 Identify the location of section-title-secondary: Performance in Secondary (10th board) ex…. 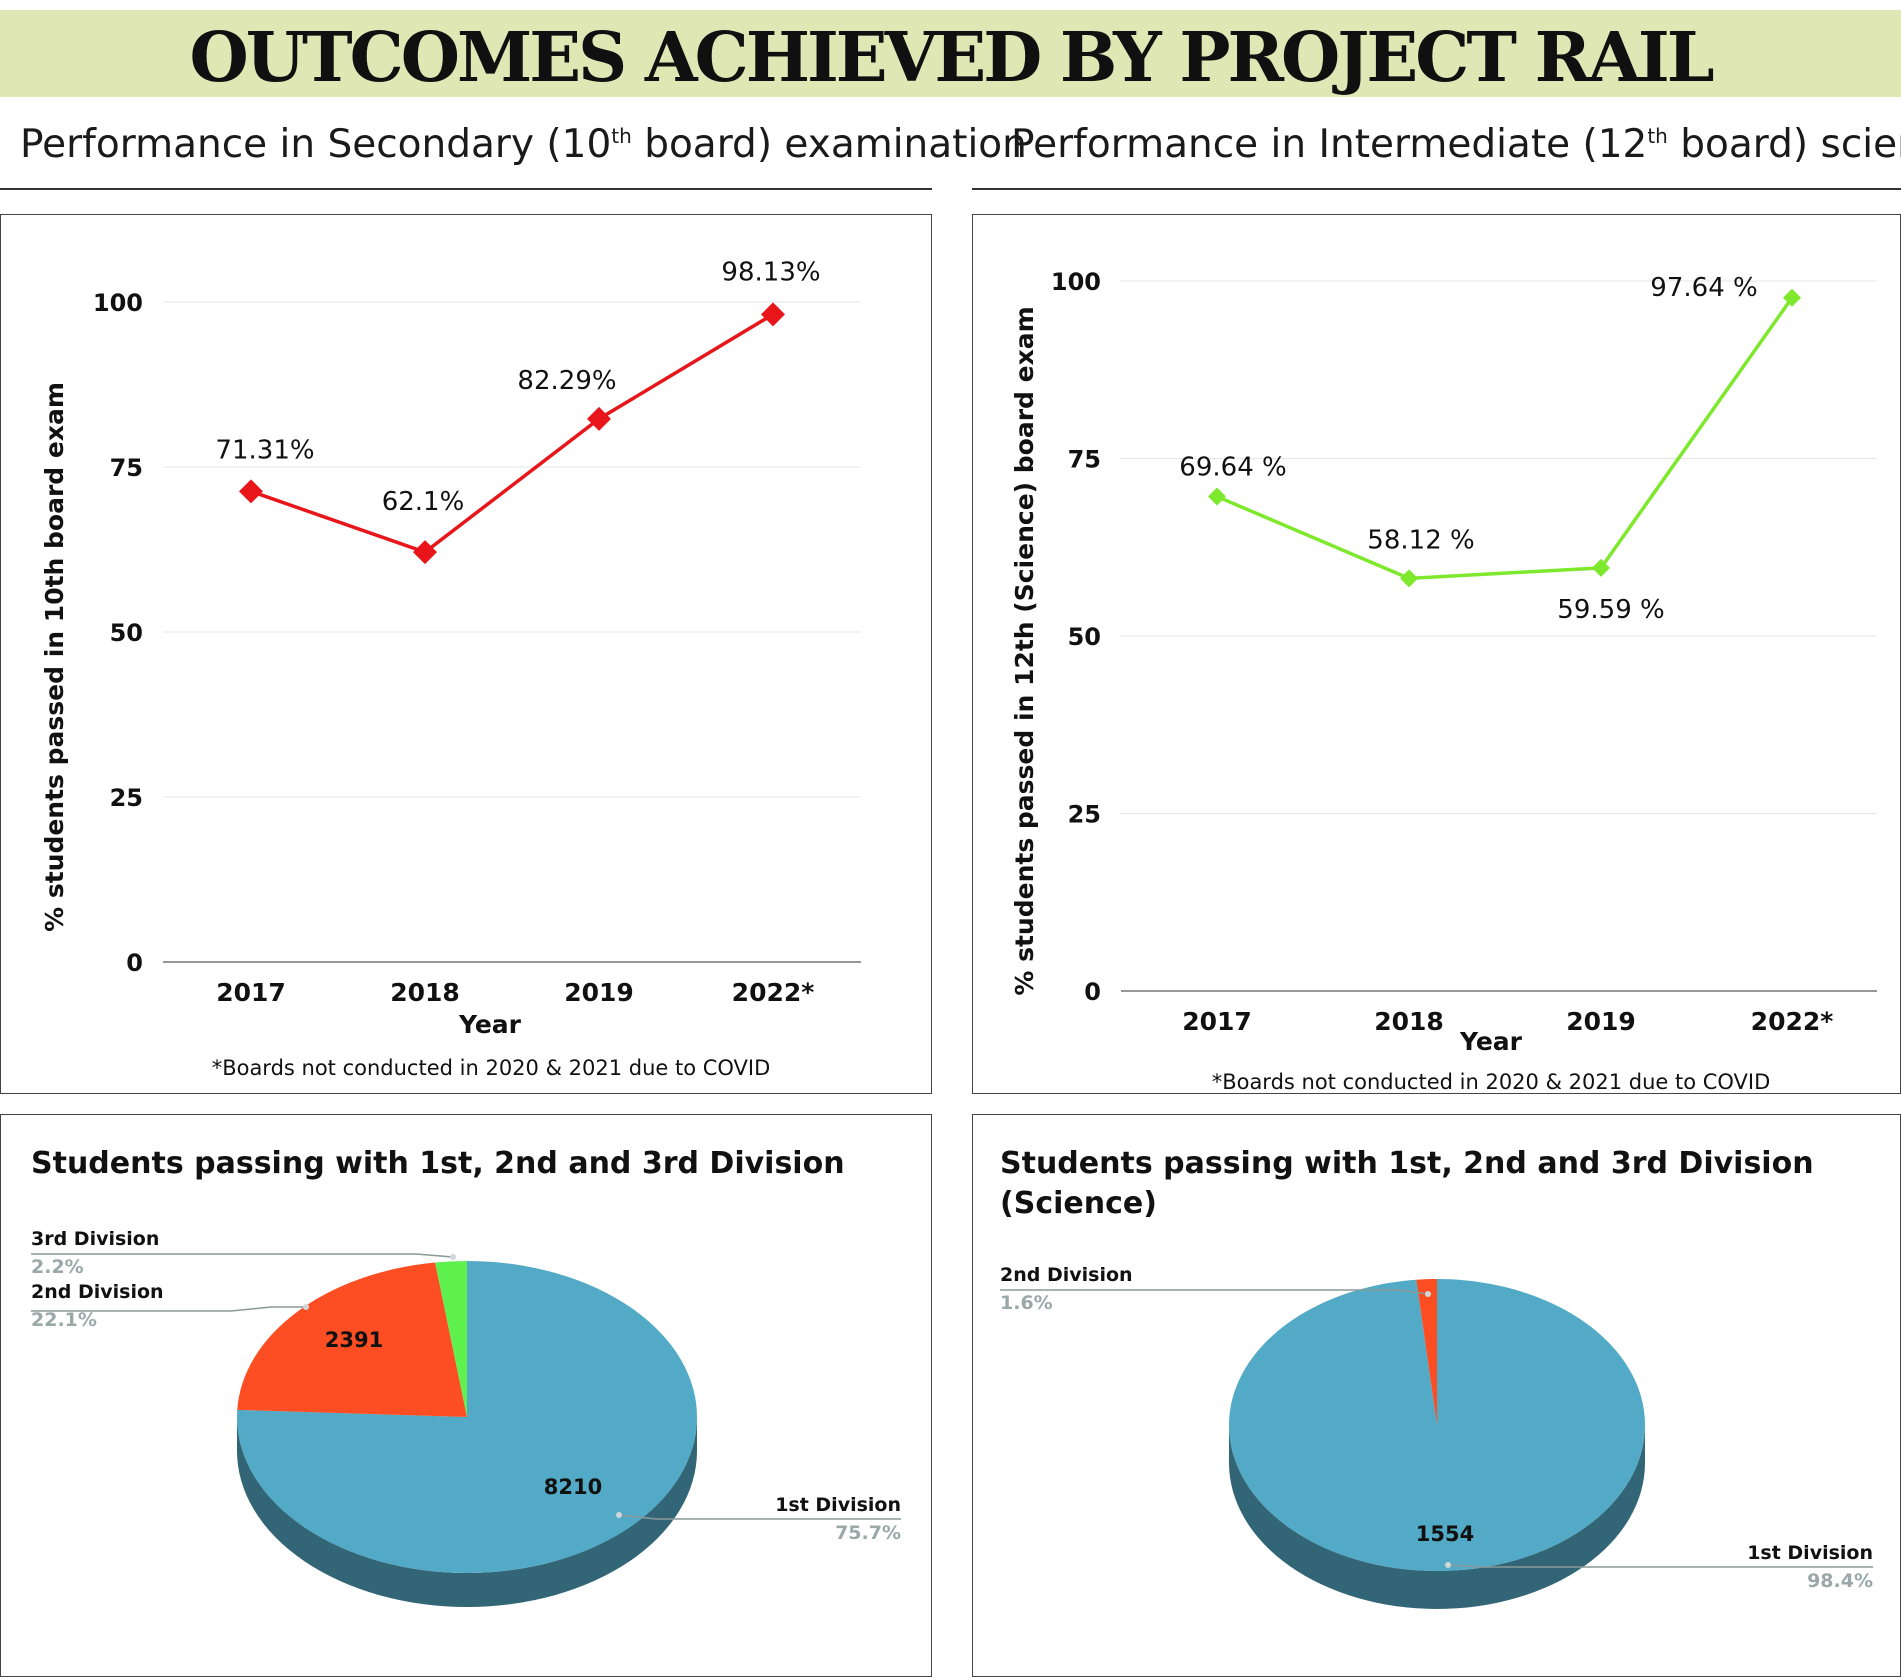
(523, 144).